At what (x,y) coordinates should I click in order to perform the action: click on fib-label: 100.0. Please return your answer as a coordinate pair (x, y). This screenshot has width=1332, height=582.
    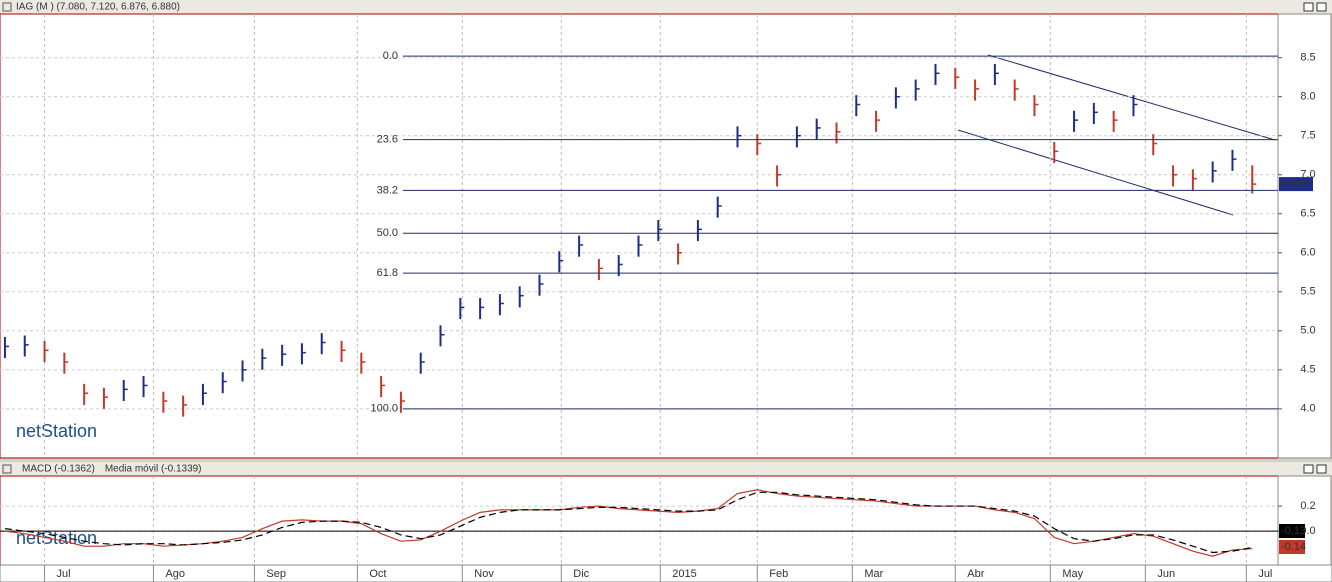
    Looking at the image, I should click on (384, 409).